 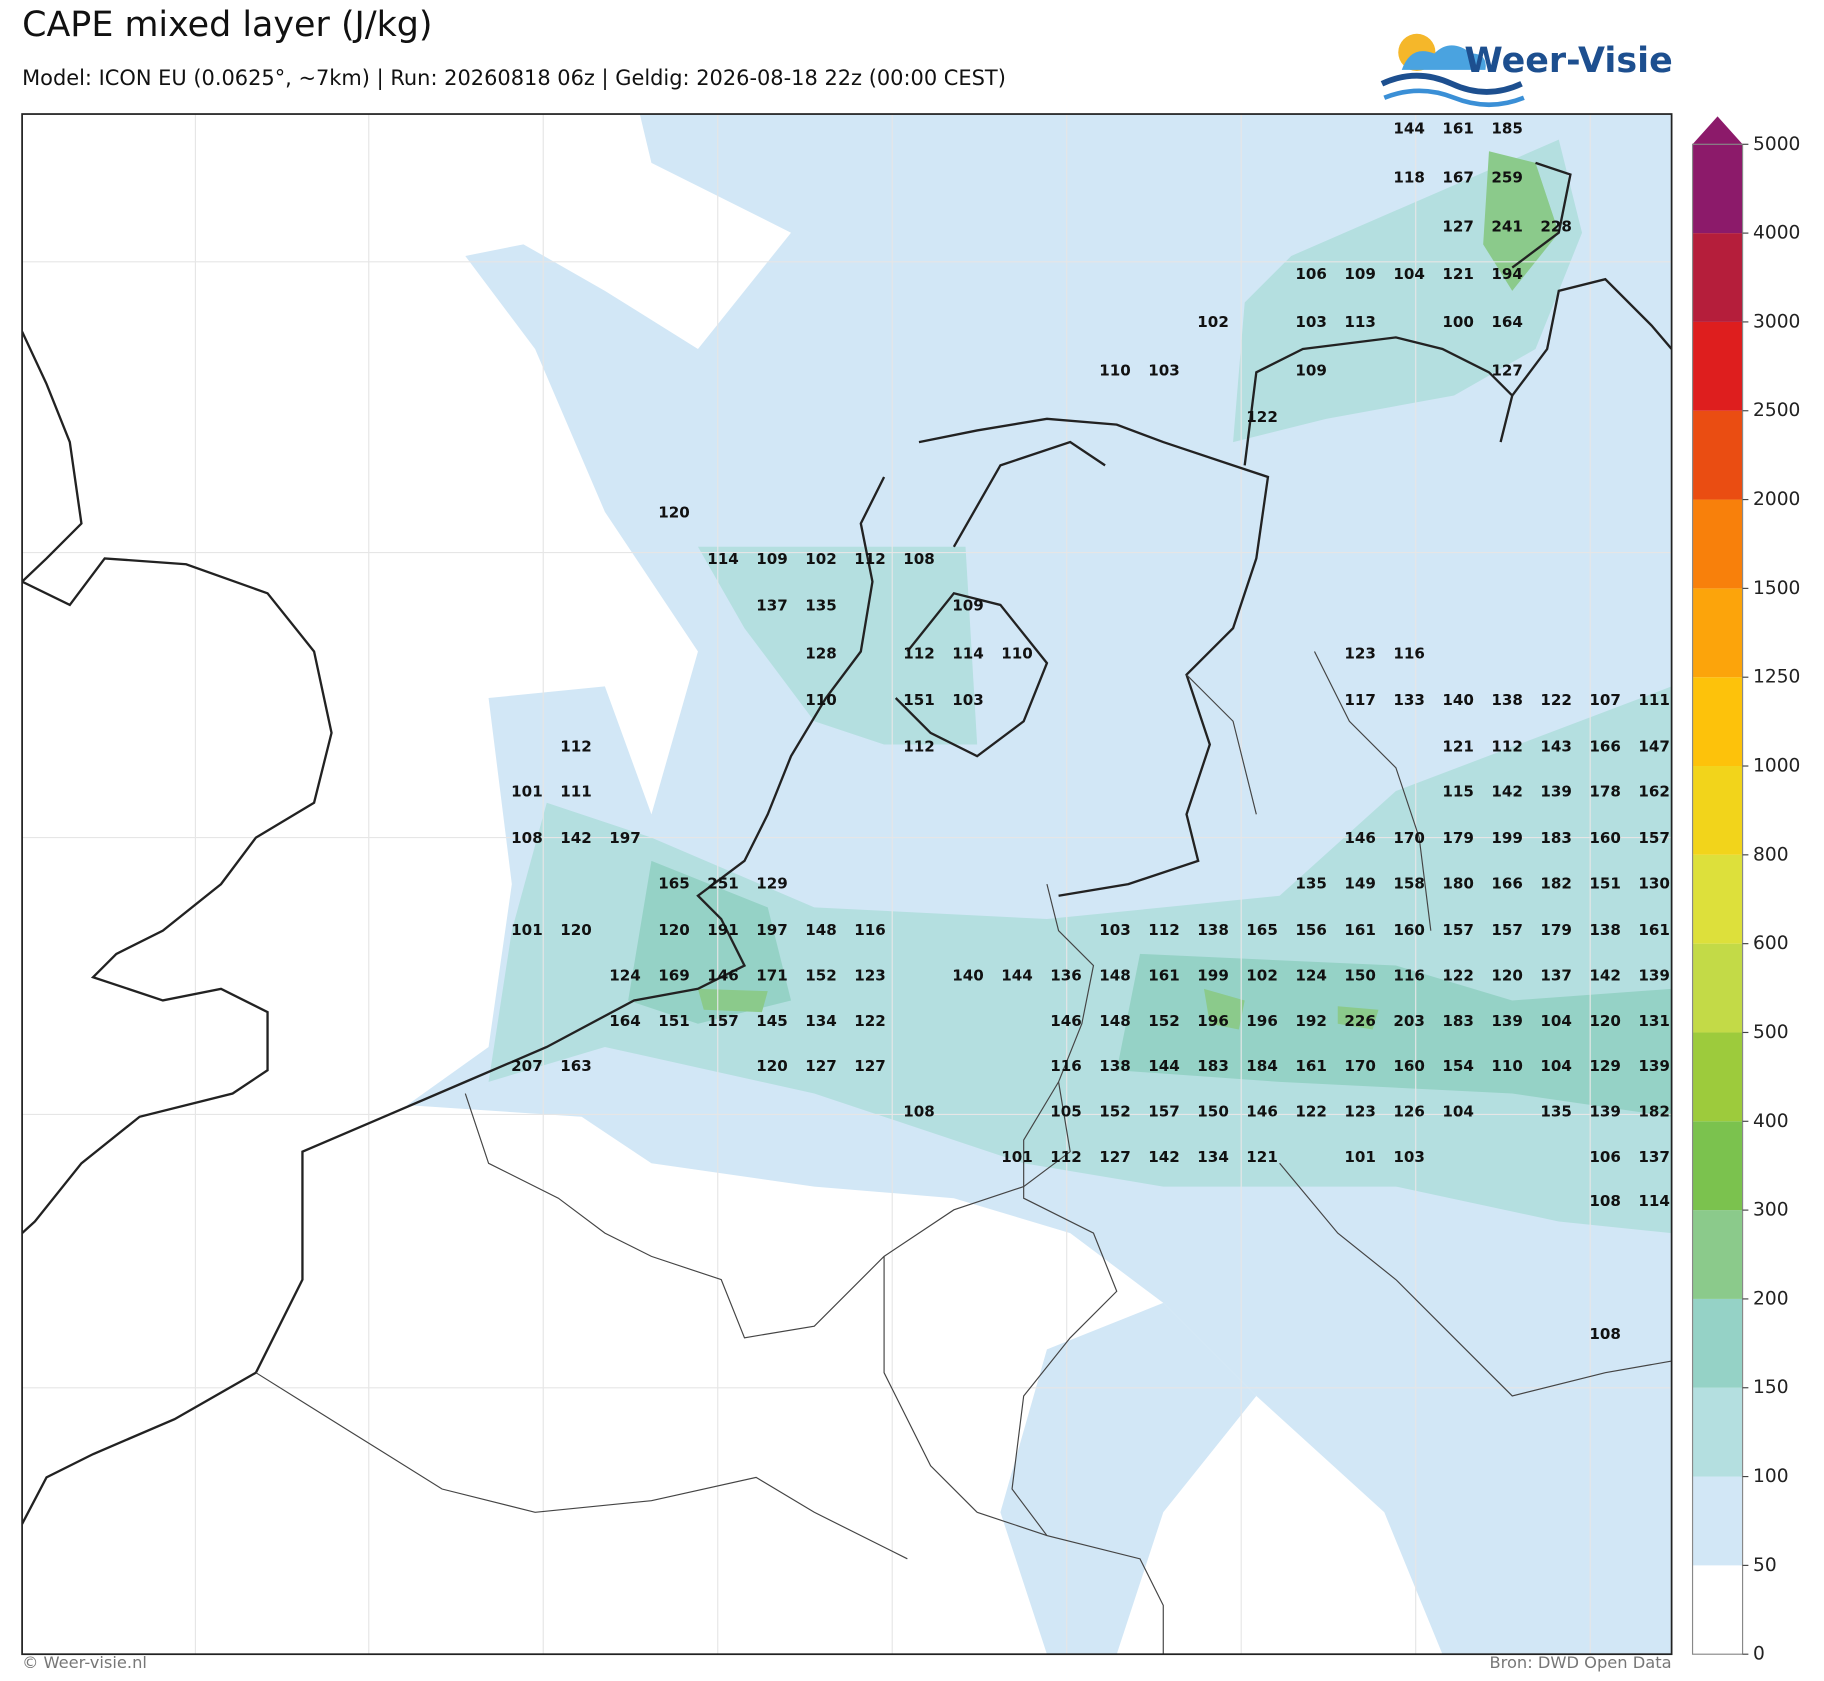 What do you see at coordinates (1458, 1066) in the screenshot?
I see `value-label: 154` at bounding box center [1458, 1066].